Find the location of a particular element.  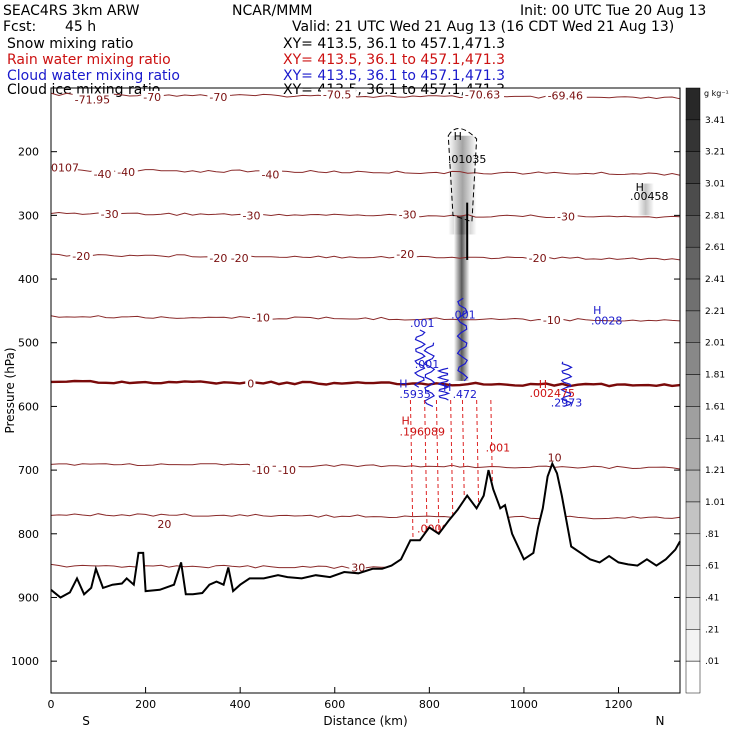

colorbar-unit: g kg⁻¹ is located at coordinates (716, 93).